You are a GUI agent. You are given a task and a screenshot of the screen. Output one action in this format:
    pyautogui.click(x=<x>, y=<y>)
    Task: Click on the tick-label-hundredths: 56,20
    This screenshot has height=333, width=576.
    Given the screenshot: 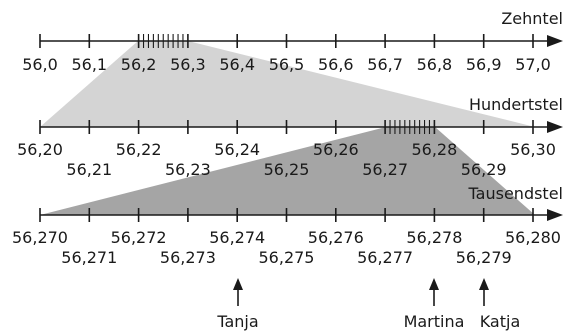 What is the action you would take?
    pyautogui.click(x=40, y=149)
    